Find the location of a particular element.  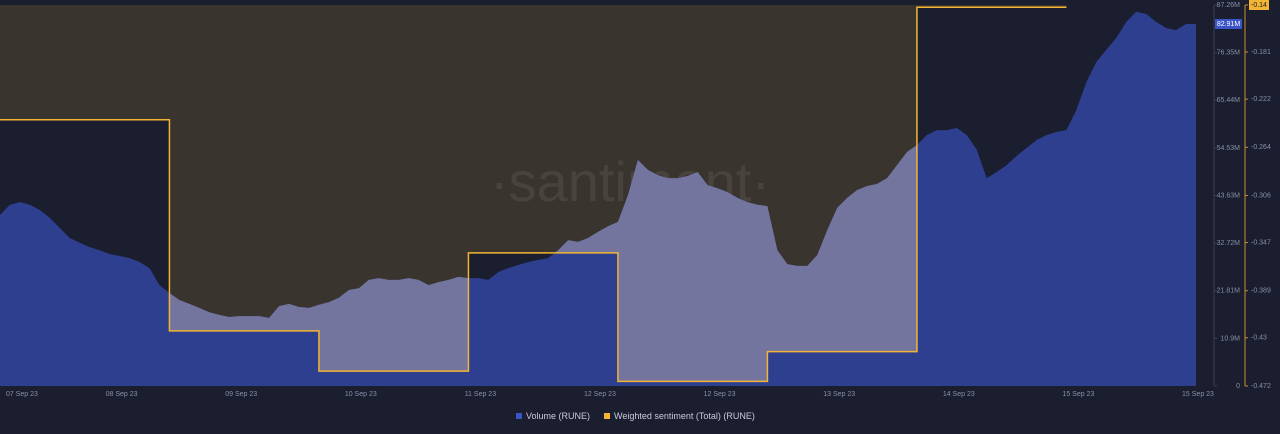

x-tick-label: 14 Sep 23 is located at coordinates (959, 394).